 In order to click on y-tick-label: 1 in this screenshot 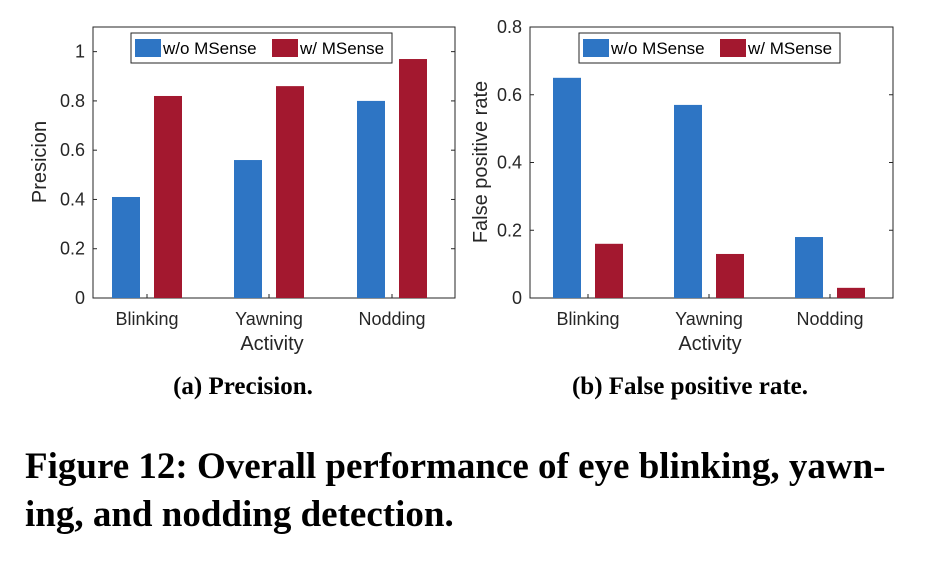, I will do `click(80, 52)`.